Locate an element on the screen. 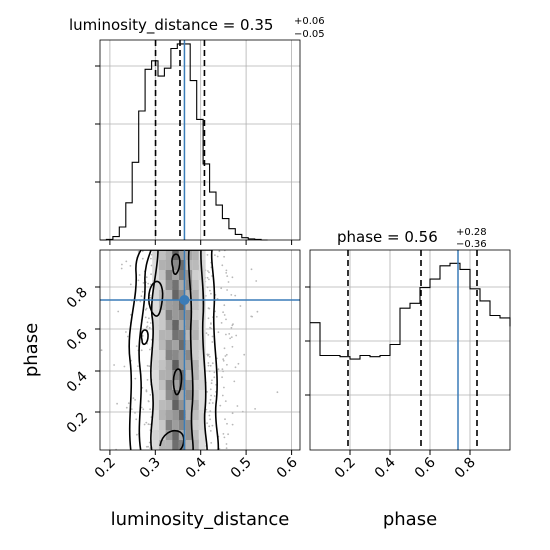  x-tick-label: 0.3 is located at coordinates (150, 468).